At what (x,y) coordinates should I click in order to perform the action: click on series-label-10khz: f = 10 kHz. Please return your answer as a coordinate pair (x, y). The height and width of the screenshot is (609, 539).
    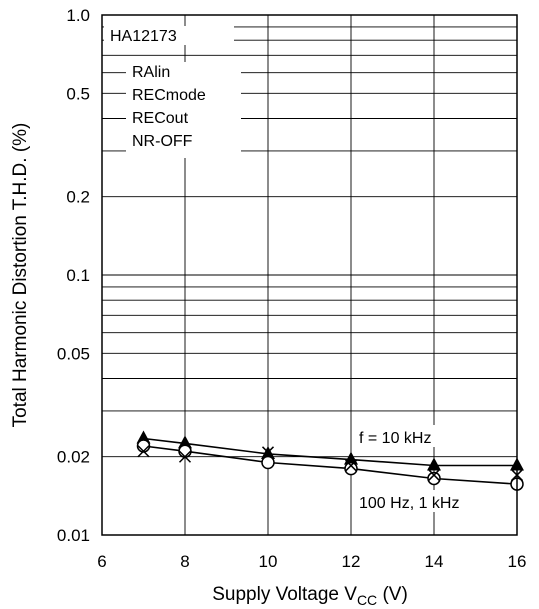
    Looking at the image, I should click on (395, 438).